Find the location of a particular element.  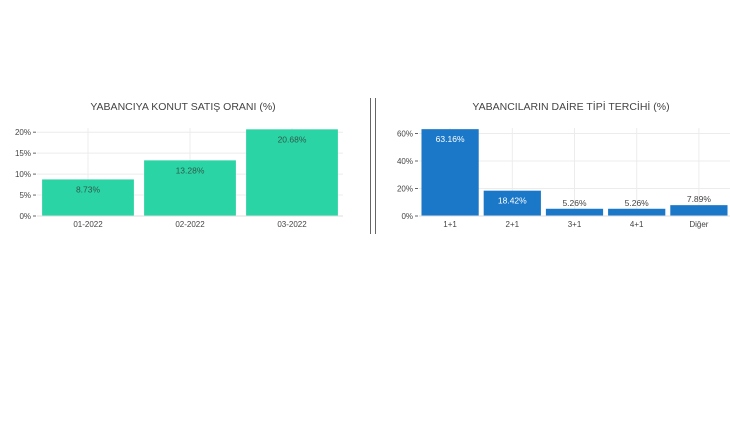

data-label: 7.89% is located at coordinates (699, 199).